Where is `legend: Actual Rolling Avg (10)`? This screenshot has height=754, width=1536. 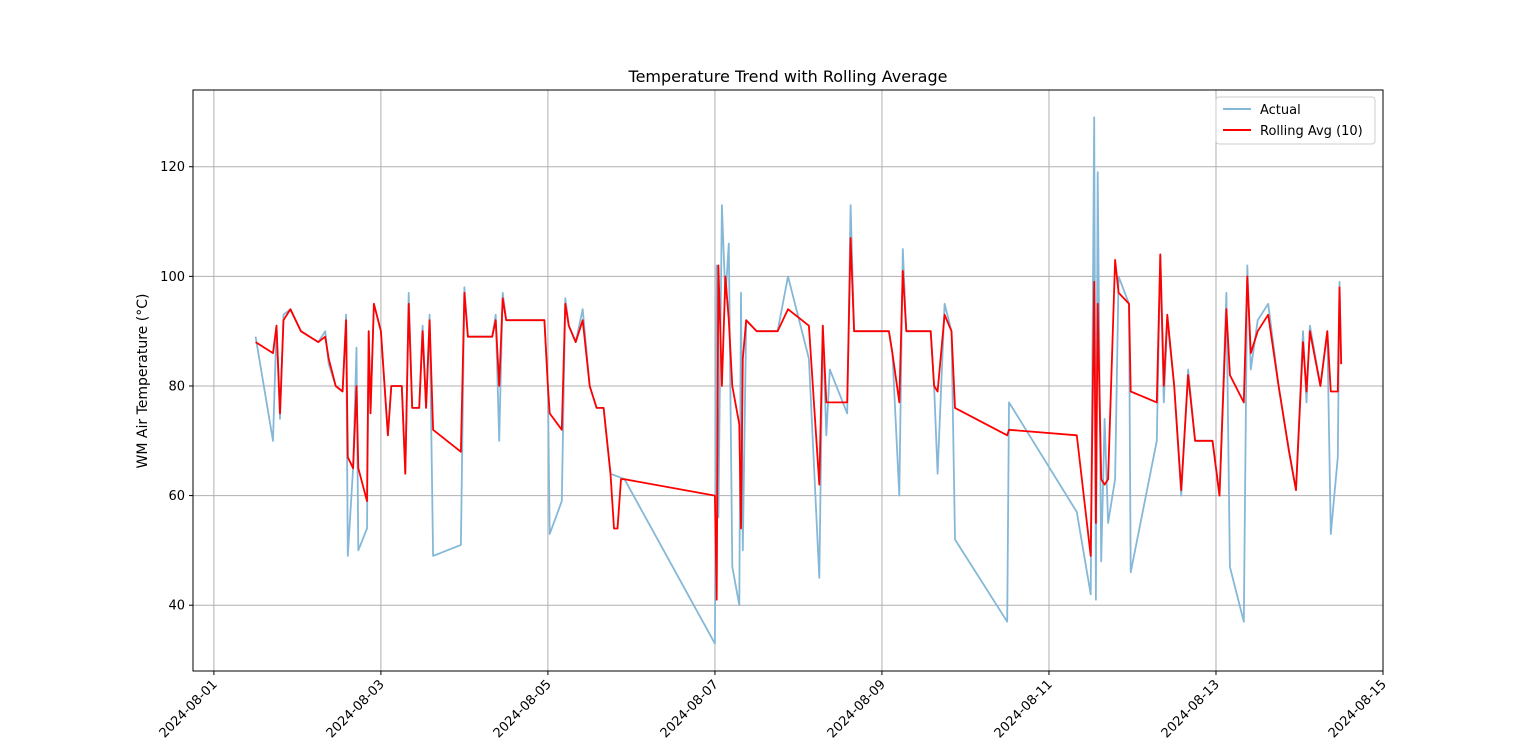 legend: Actual Rolling Avg (10) is located at coordinates (1295, 120).